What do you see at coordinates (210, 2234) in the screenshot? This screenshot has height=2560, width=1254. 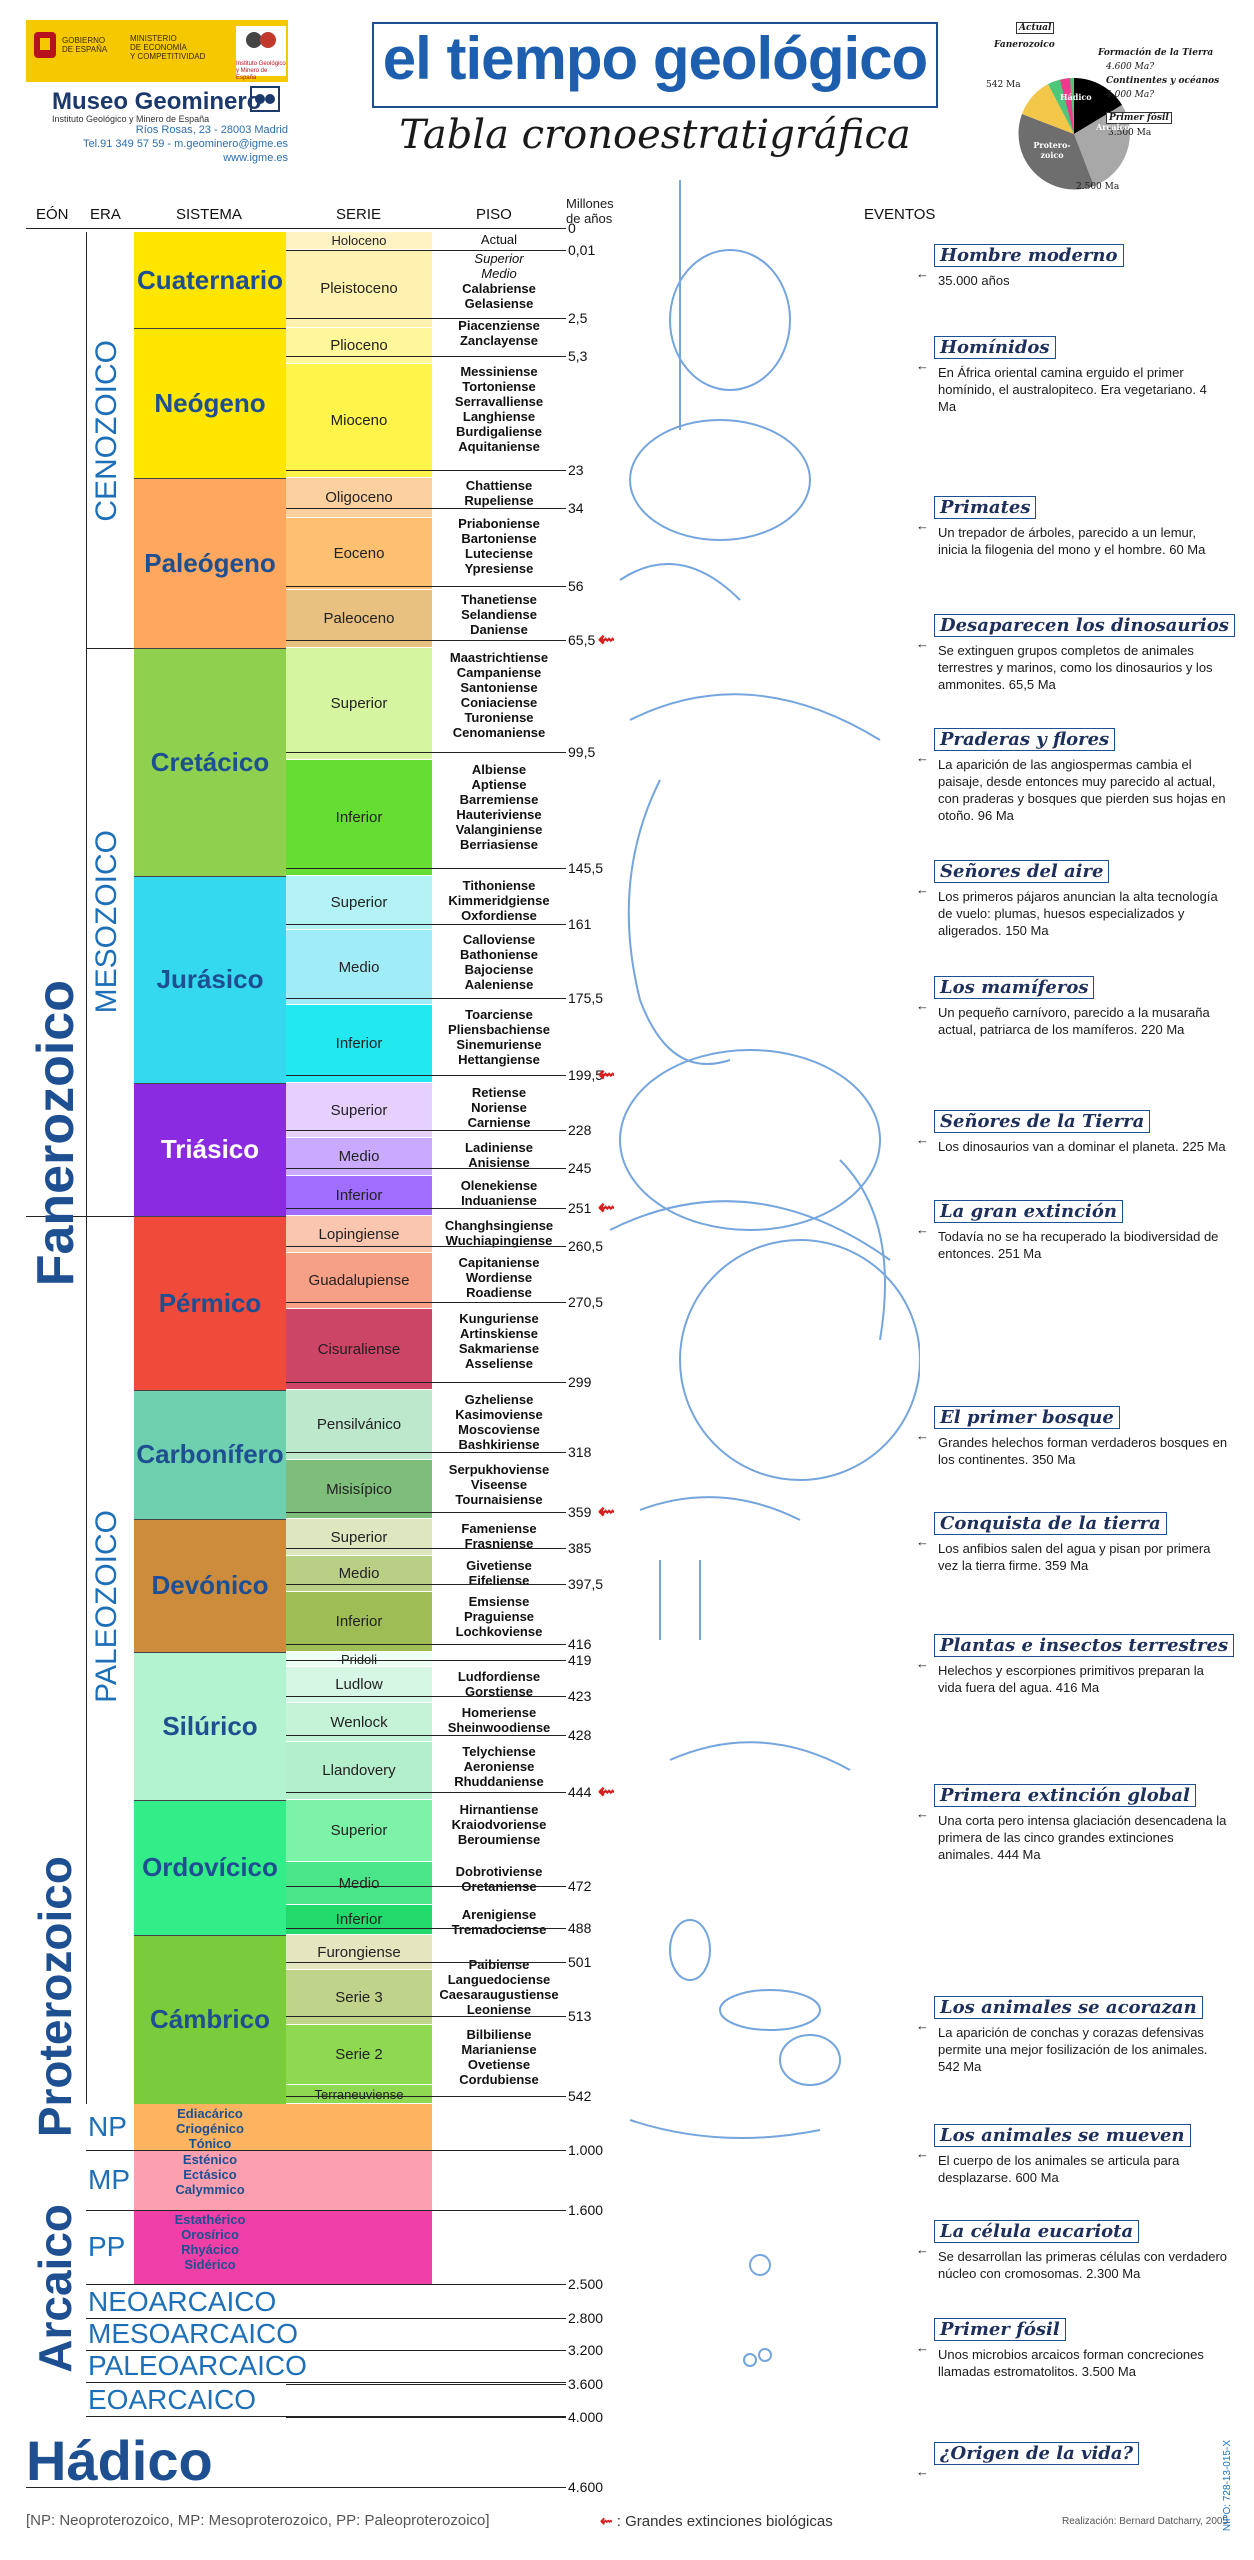 I see `precambrian-piso-label: Orosírico` at bounding box center [210, 2234].